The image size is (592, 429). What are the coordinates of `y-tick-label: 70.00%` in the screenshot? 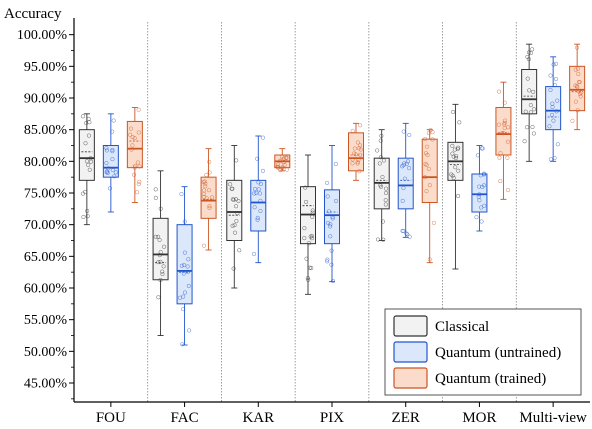 It's located at (46, 225).